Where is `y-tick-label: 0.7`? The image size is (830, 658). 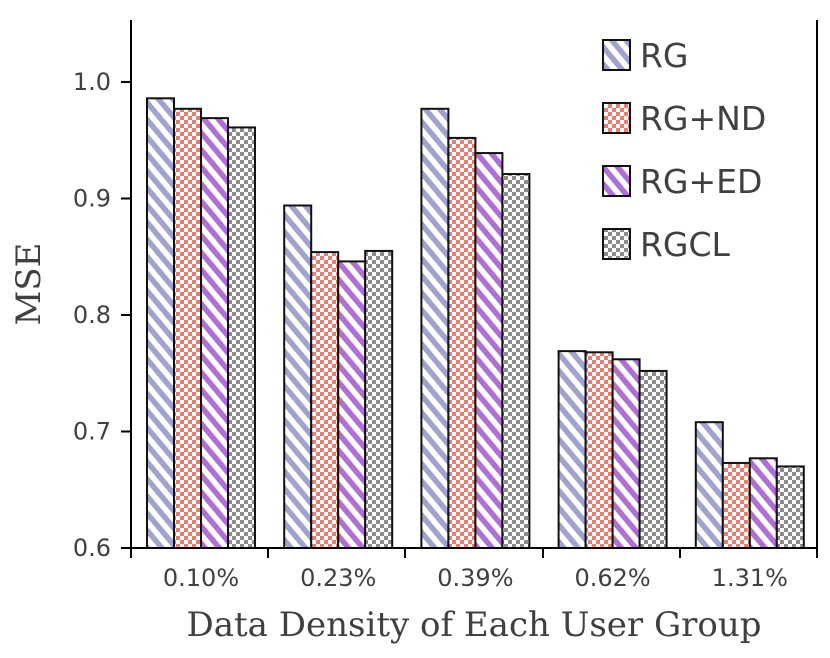 y-tick-label: 0.7 is located at coordinates (92, 432).